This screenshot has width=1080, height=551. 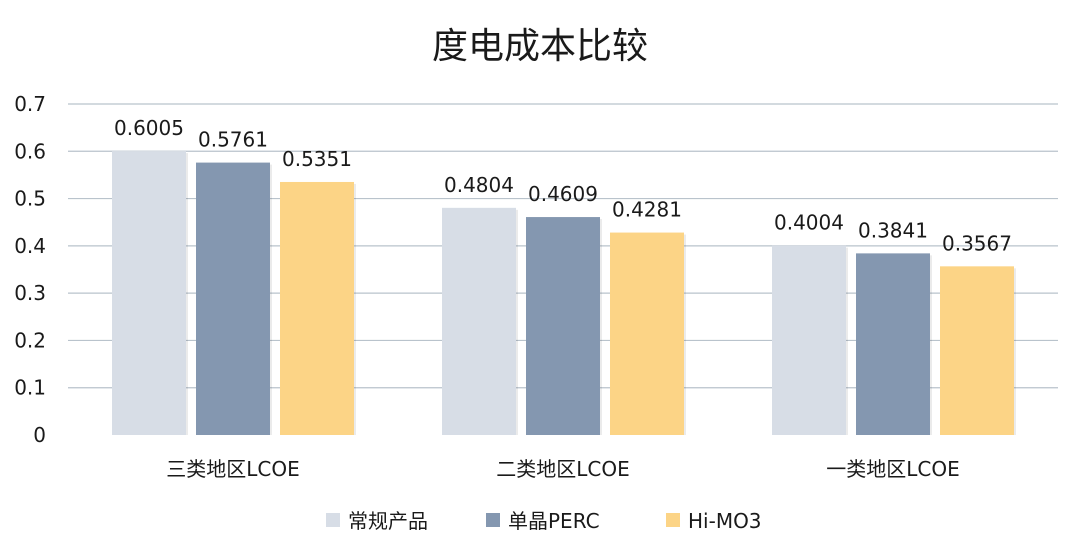 What do you see at coordinates (809, 223) in the screenshot?
I see `data-label: 0.4004` at bounding box center [809, 223].